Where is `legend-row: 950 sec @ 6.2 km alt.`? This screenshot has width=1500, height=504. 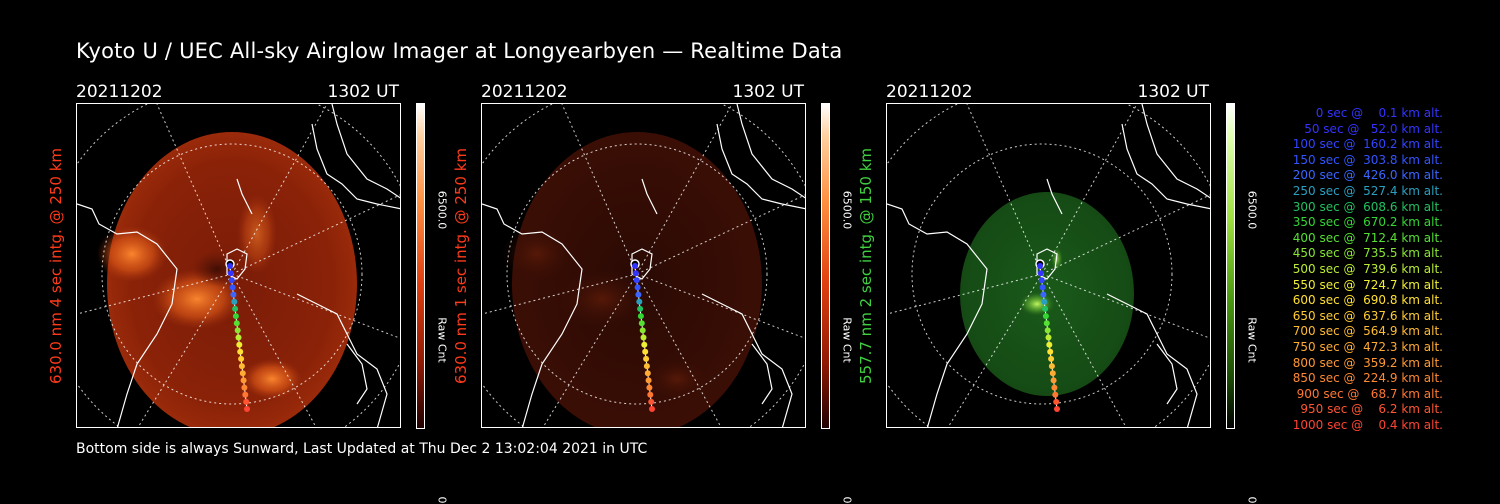
legend-row: 950 sec @ 6.2 km alt. is located at coordinates (1371, 409).